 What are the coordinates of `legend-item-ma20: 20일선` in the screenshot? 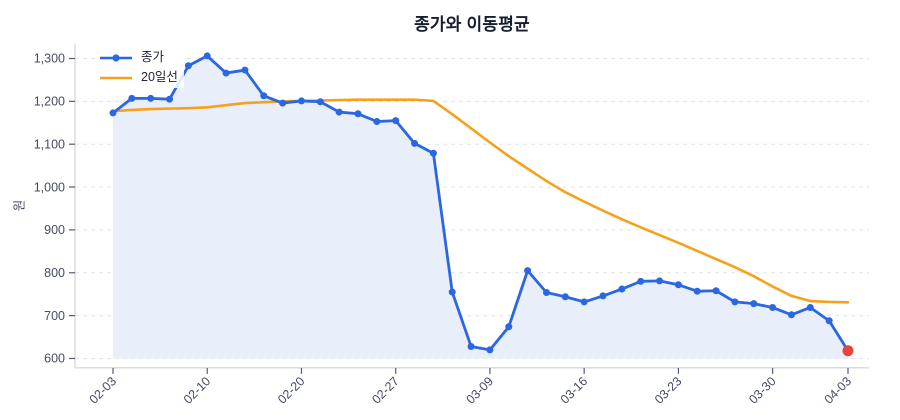 It's located at (138, 77).